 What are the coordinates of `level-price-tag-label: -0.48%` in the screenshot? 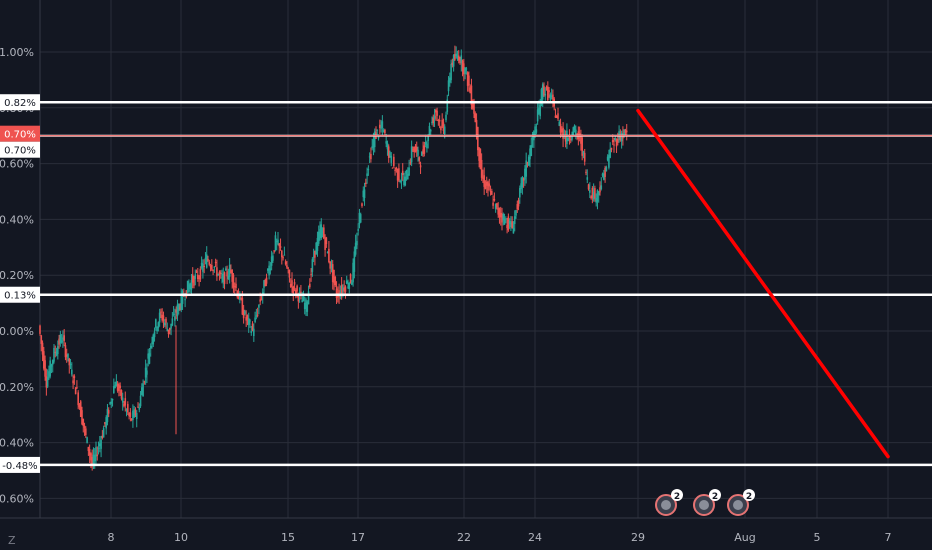 It's located at (19, 466).